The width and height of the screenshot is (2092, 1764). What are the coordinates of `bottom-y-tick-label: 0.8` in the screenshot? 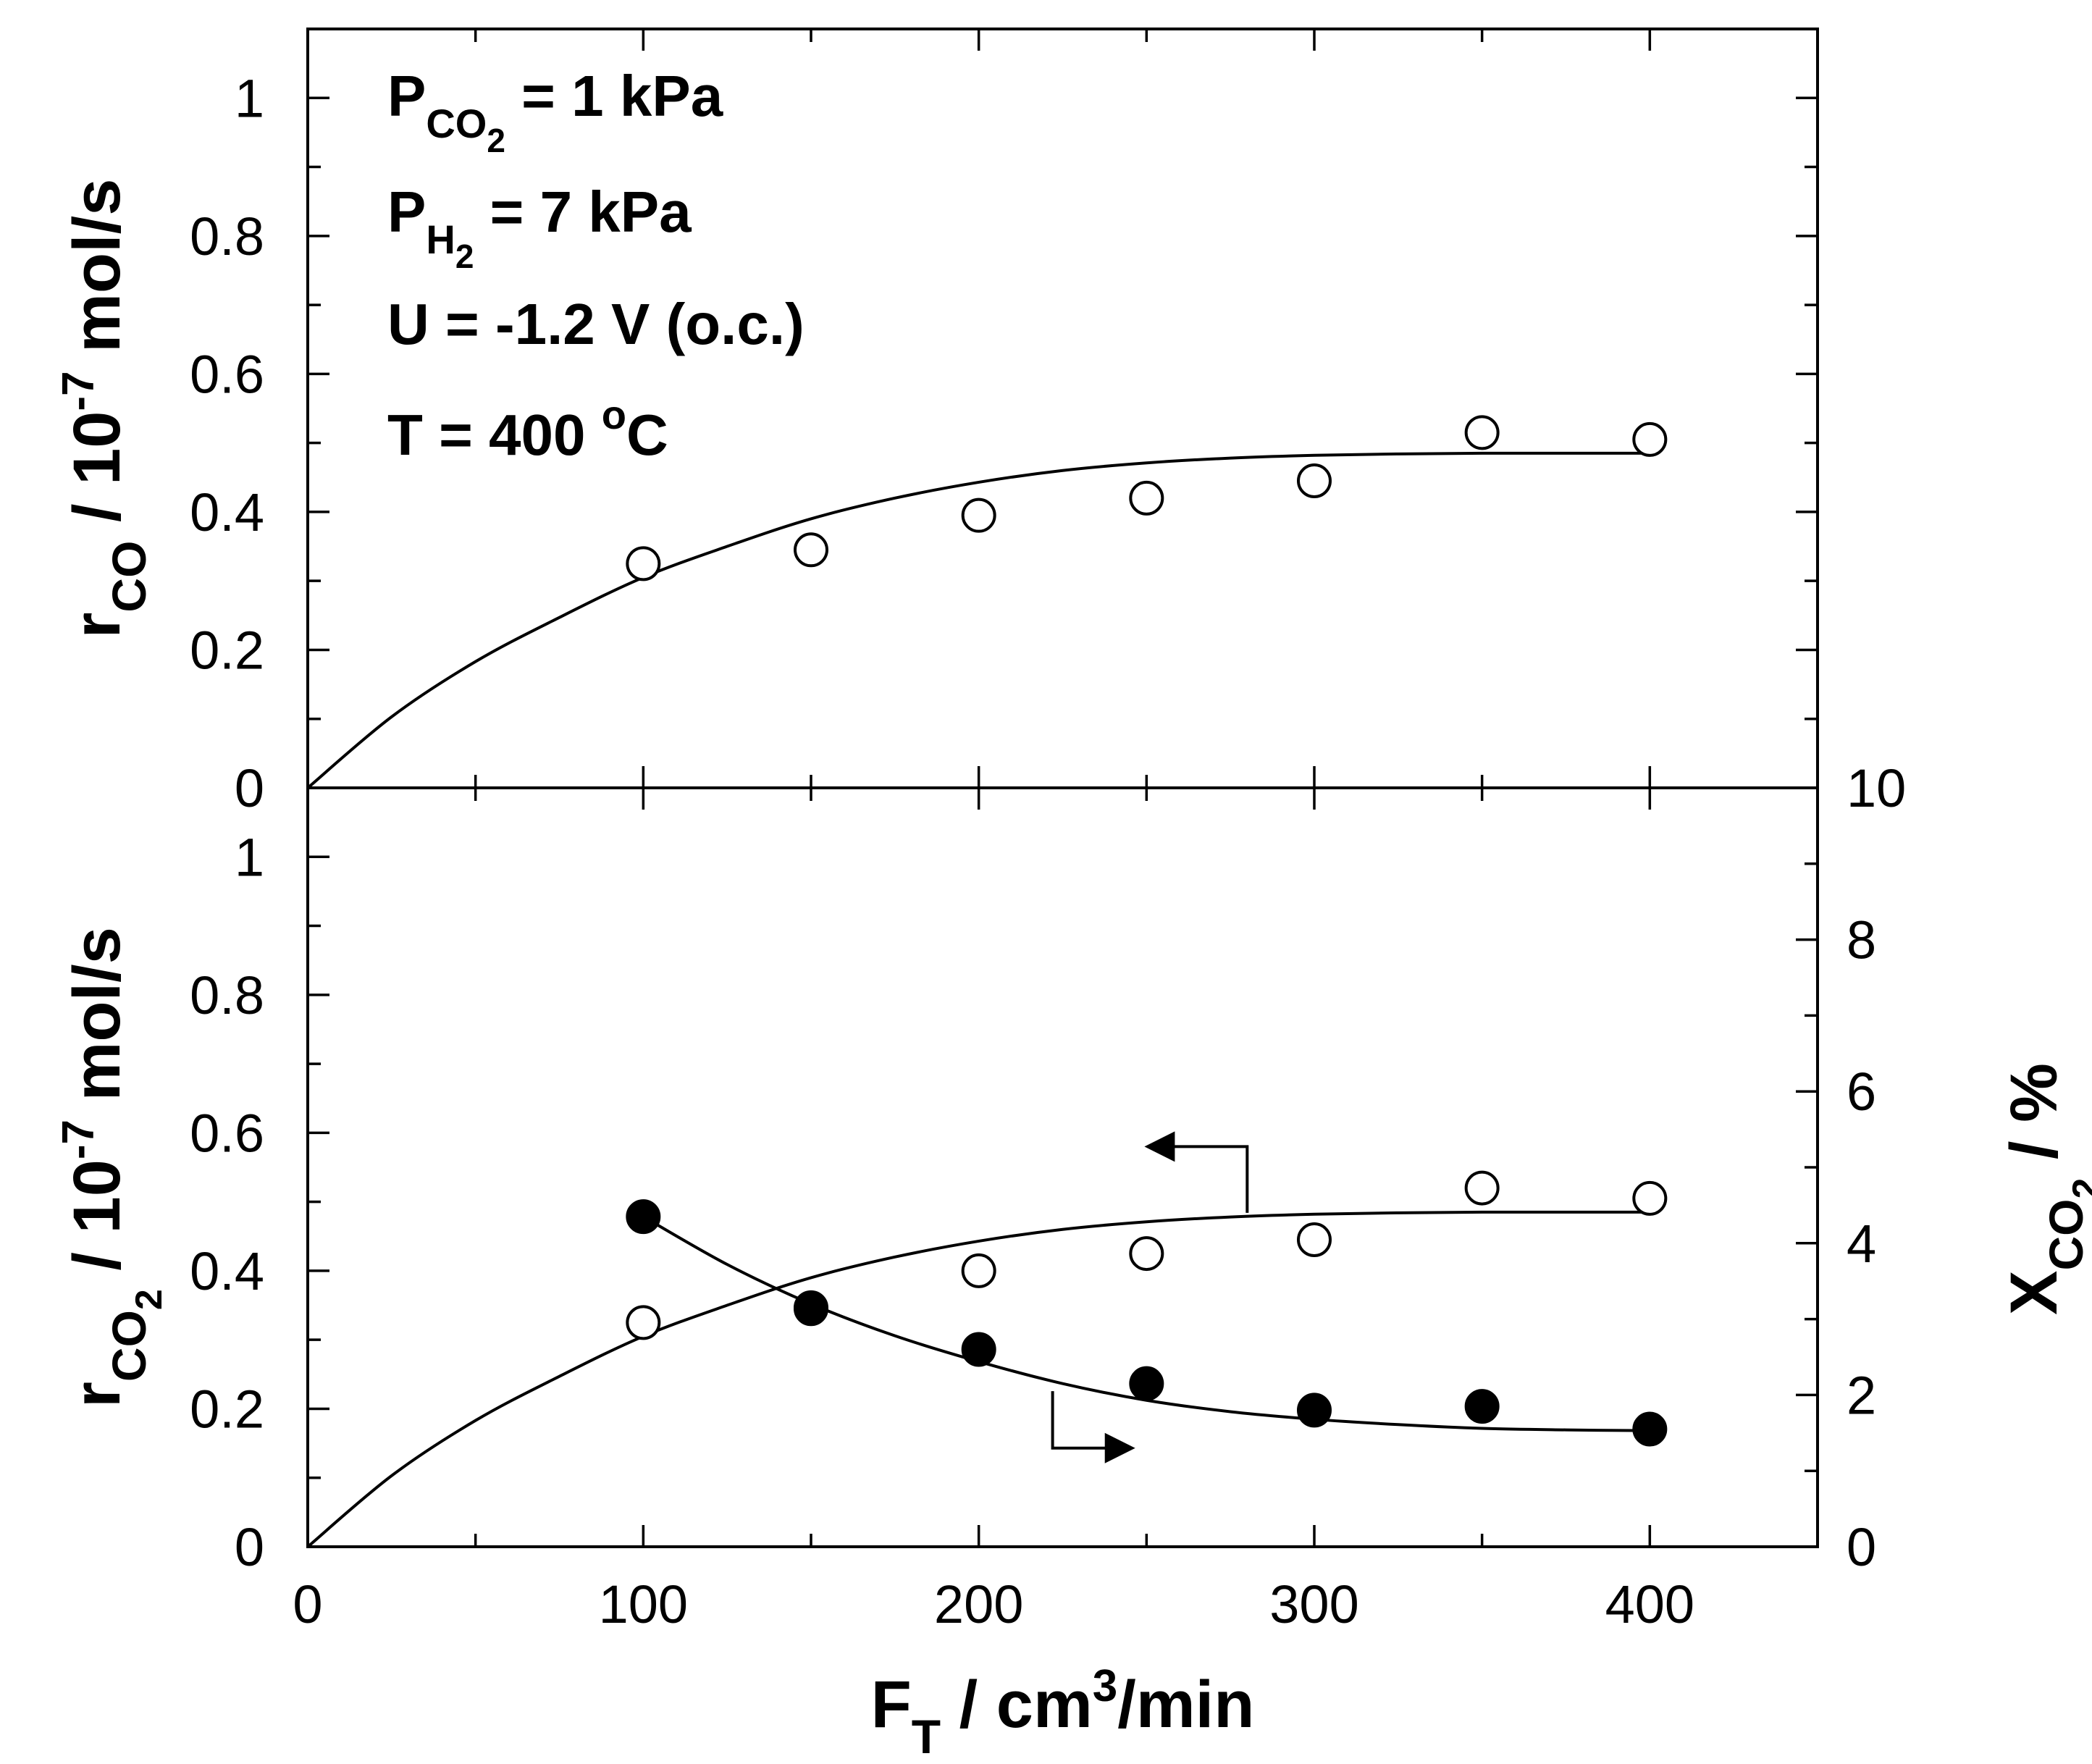 It's located at (227, 995).